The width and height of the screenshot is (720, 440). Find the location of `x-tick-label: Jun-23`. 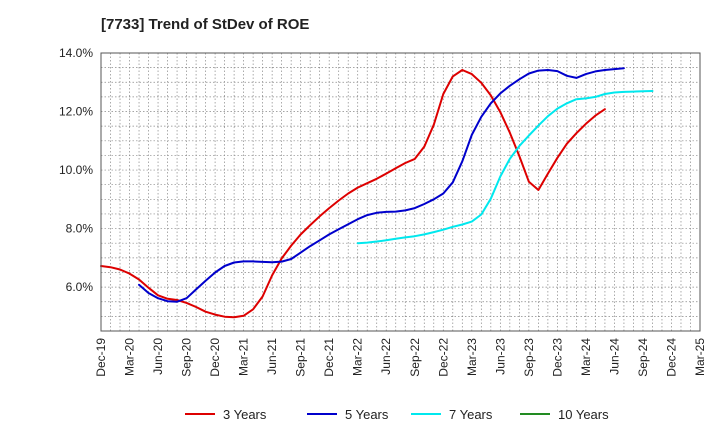

x-tick-label: Jun-23 is located at coordinates (500, 356).